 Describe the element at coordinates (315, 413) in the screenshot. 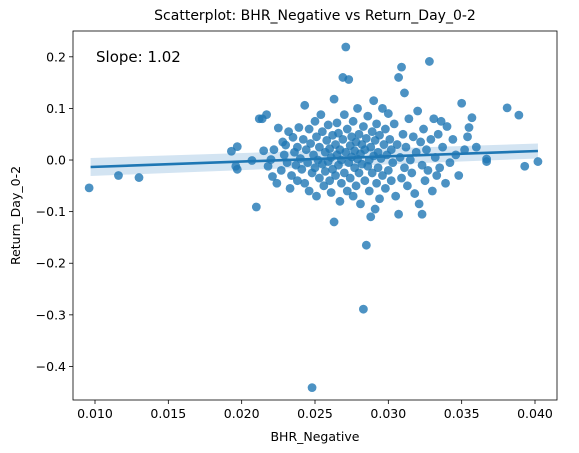

I see `x-tick-label: 0.025` at that location.